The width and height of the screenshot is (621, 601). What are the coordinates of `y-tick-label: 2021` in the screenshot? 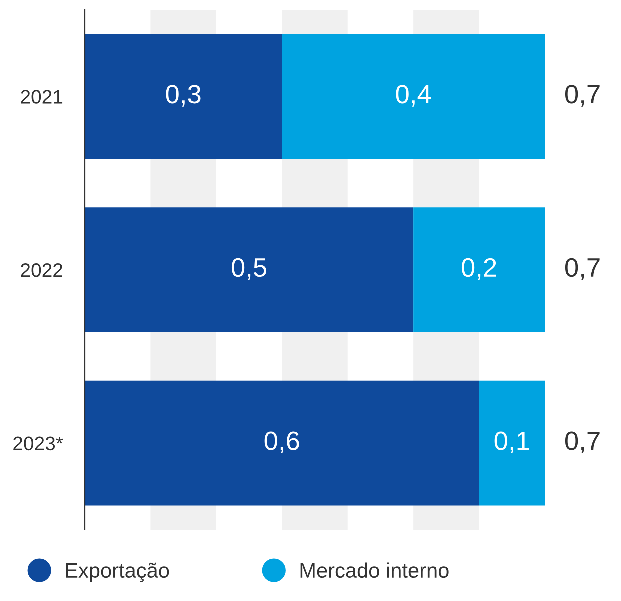 It's located at (42, 97).